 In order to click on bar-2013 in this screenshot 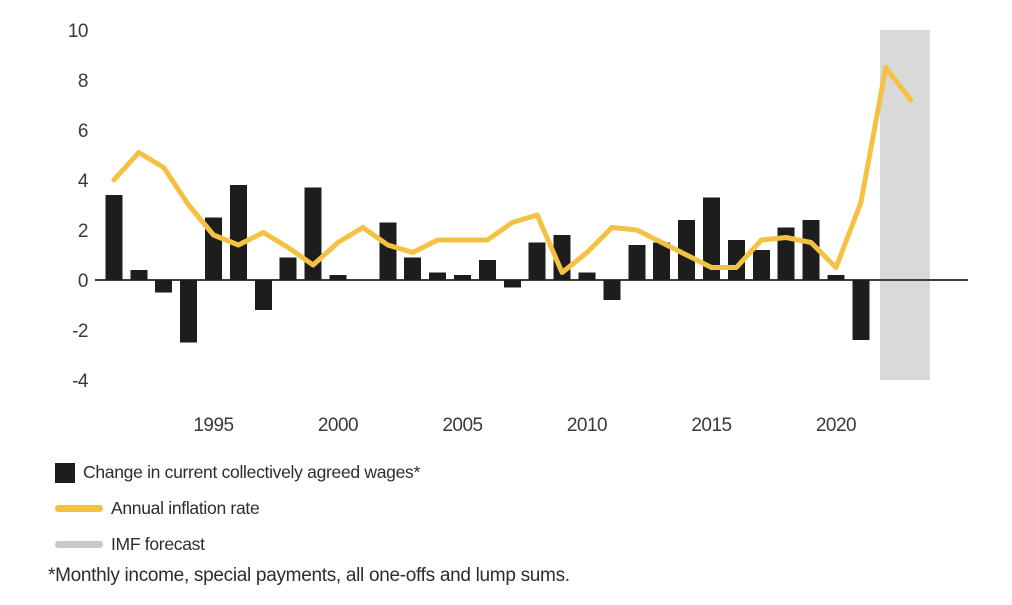, I will do `click(662, 261)`.